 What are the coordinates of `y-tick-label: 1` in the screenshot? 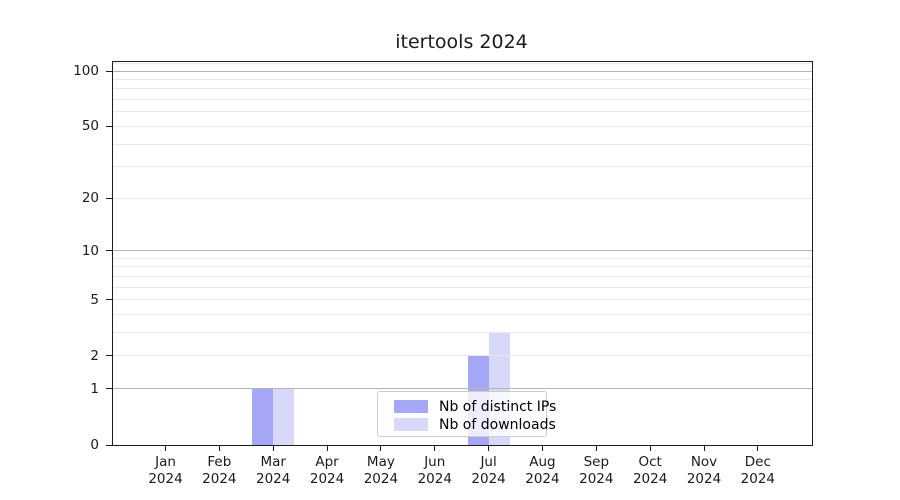 It's located at (94, 388).